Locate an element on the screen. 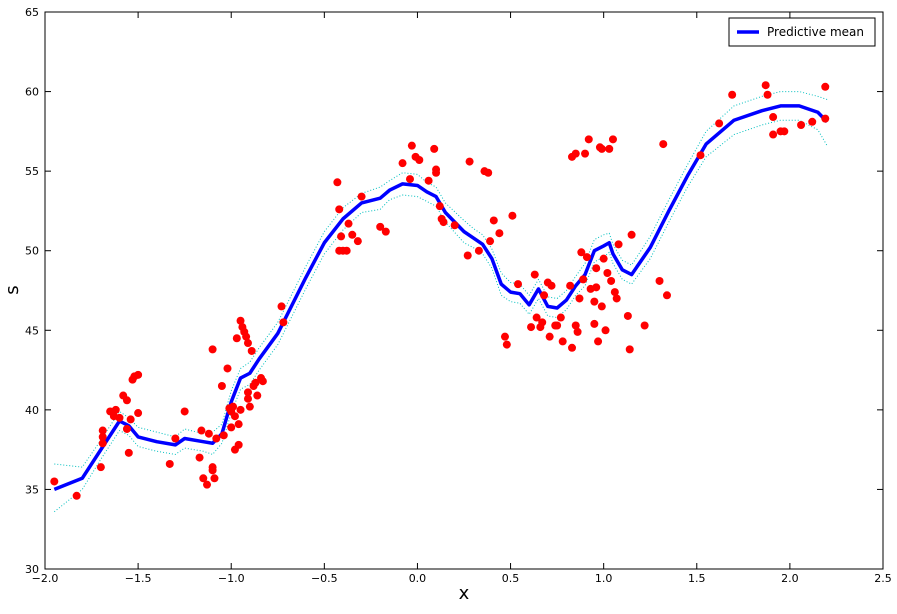 The height and width of the screenshot is (614, 897). y-axis-label: s is located at coordinates (12, 289).